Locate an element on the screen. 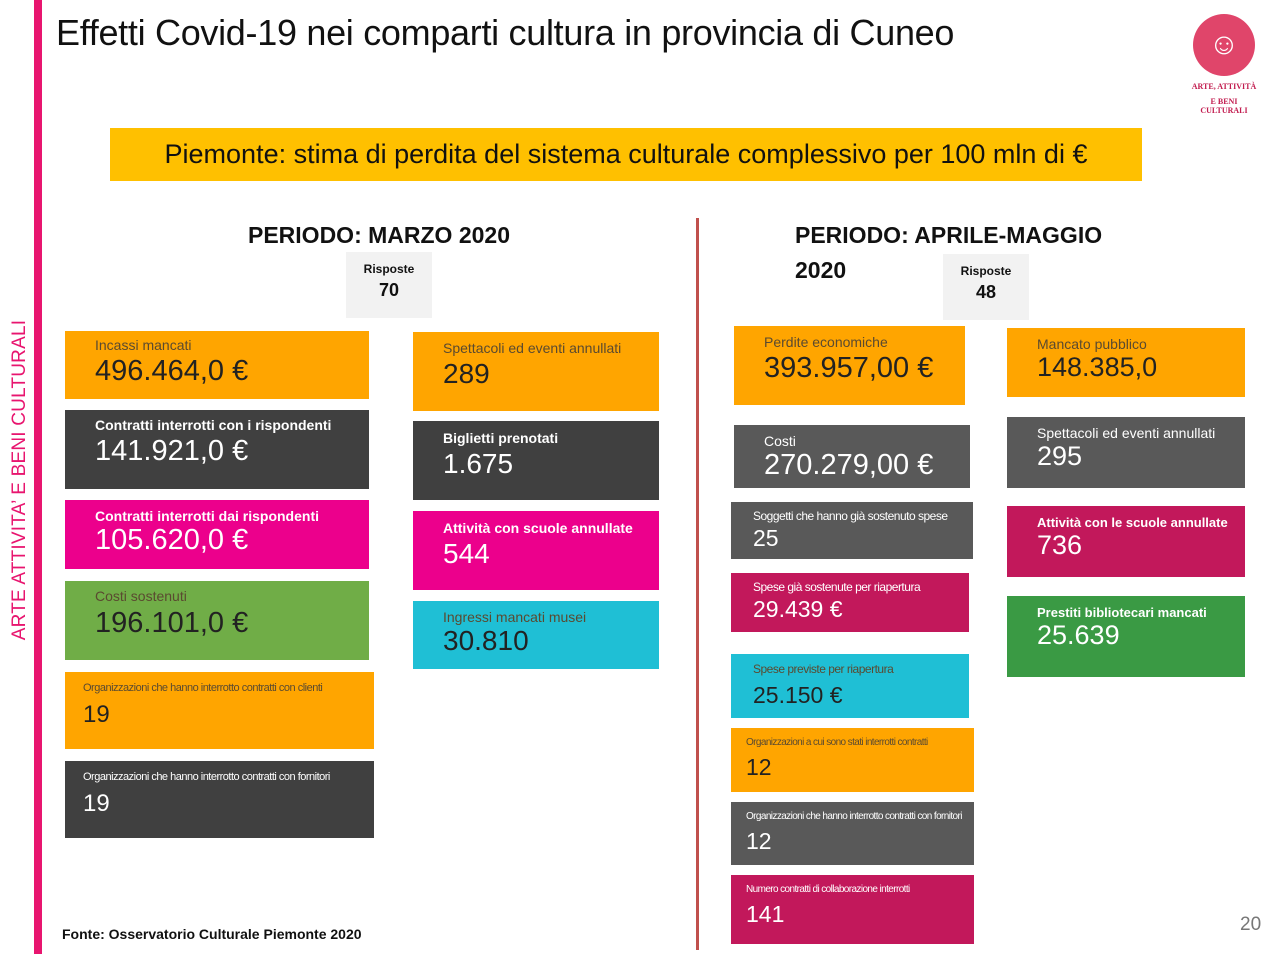 Image resolution: width=1280 pixels, height=954 pixels. side-label: ARTE ATTIVITA’ E BENI CULTURALI is located at coordinates (19, 480).